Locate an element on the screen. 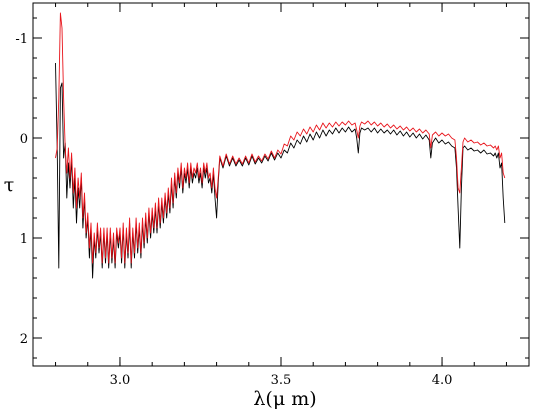  y-axis-title: τ is located at coordinates (9, 185).